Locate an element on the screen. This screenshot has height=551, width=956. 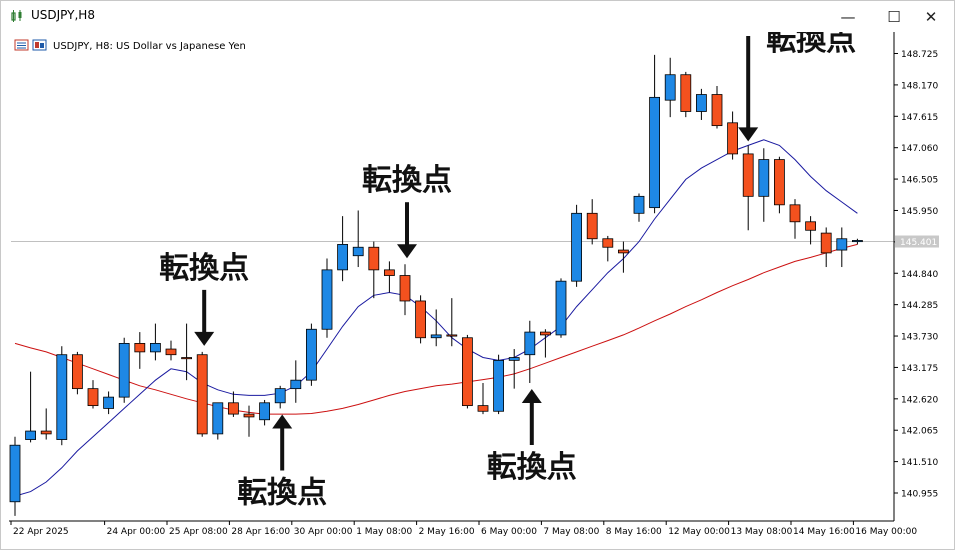
maximize-button: ☐ is located at coordinates (894, 17).